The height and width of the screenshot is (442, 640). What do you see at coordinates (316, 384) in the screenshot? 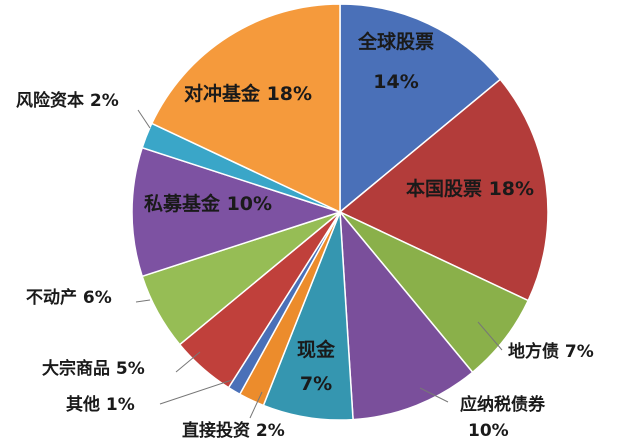
I see `slice-5-percent: 7%` at bounding box center [316, 384].